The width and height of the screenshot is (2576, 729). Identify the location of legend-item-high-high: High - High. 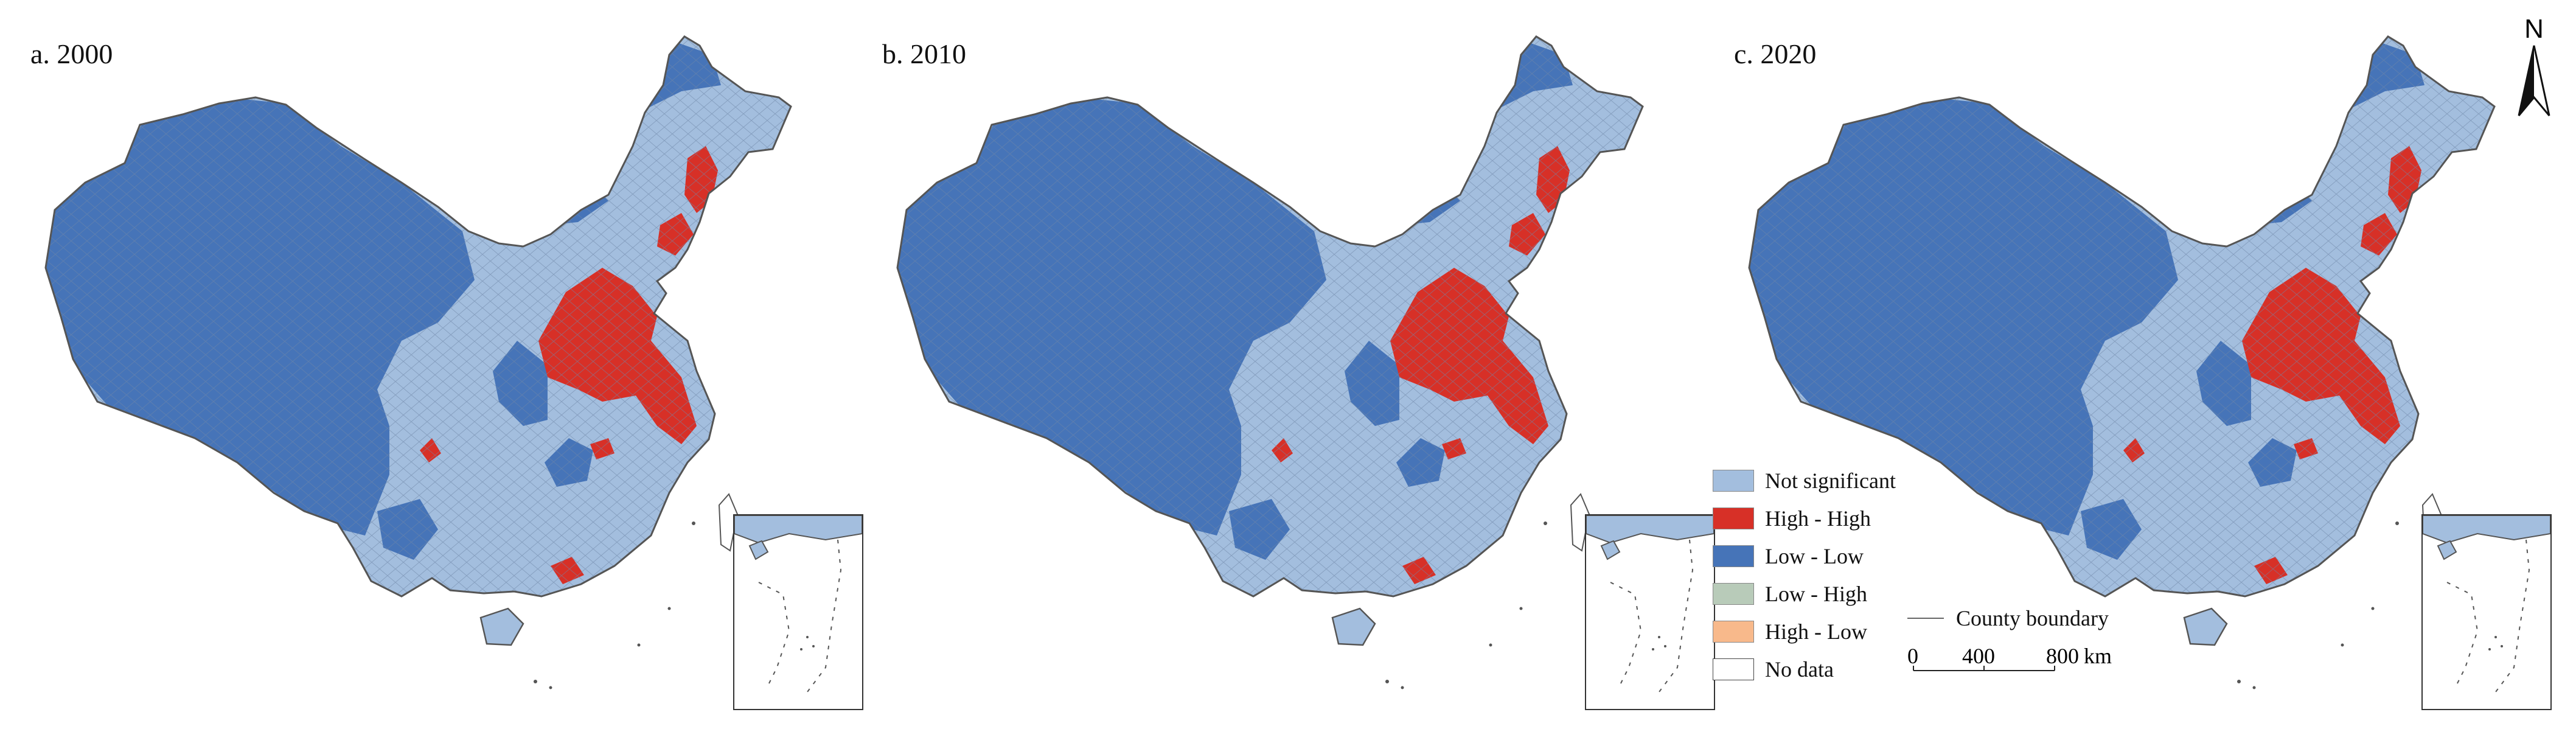
(1792, 518).